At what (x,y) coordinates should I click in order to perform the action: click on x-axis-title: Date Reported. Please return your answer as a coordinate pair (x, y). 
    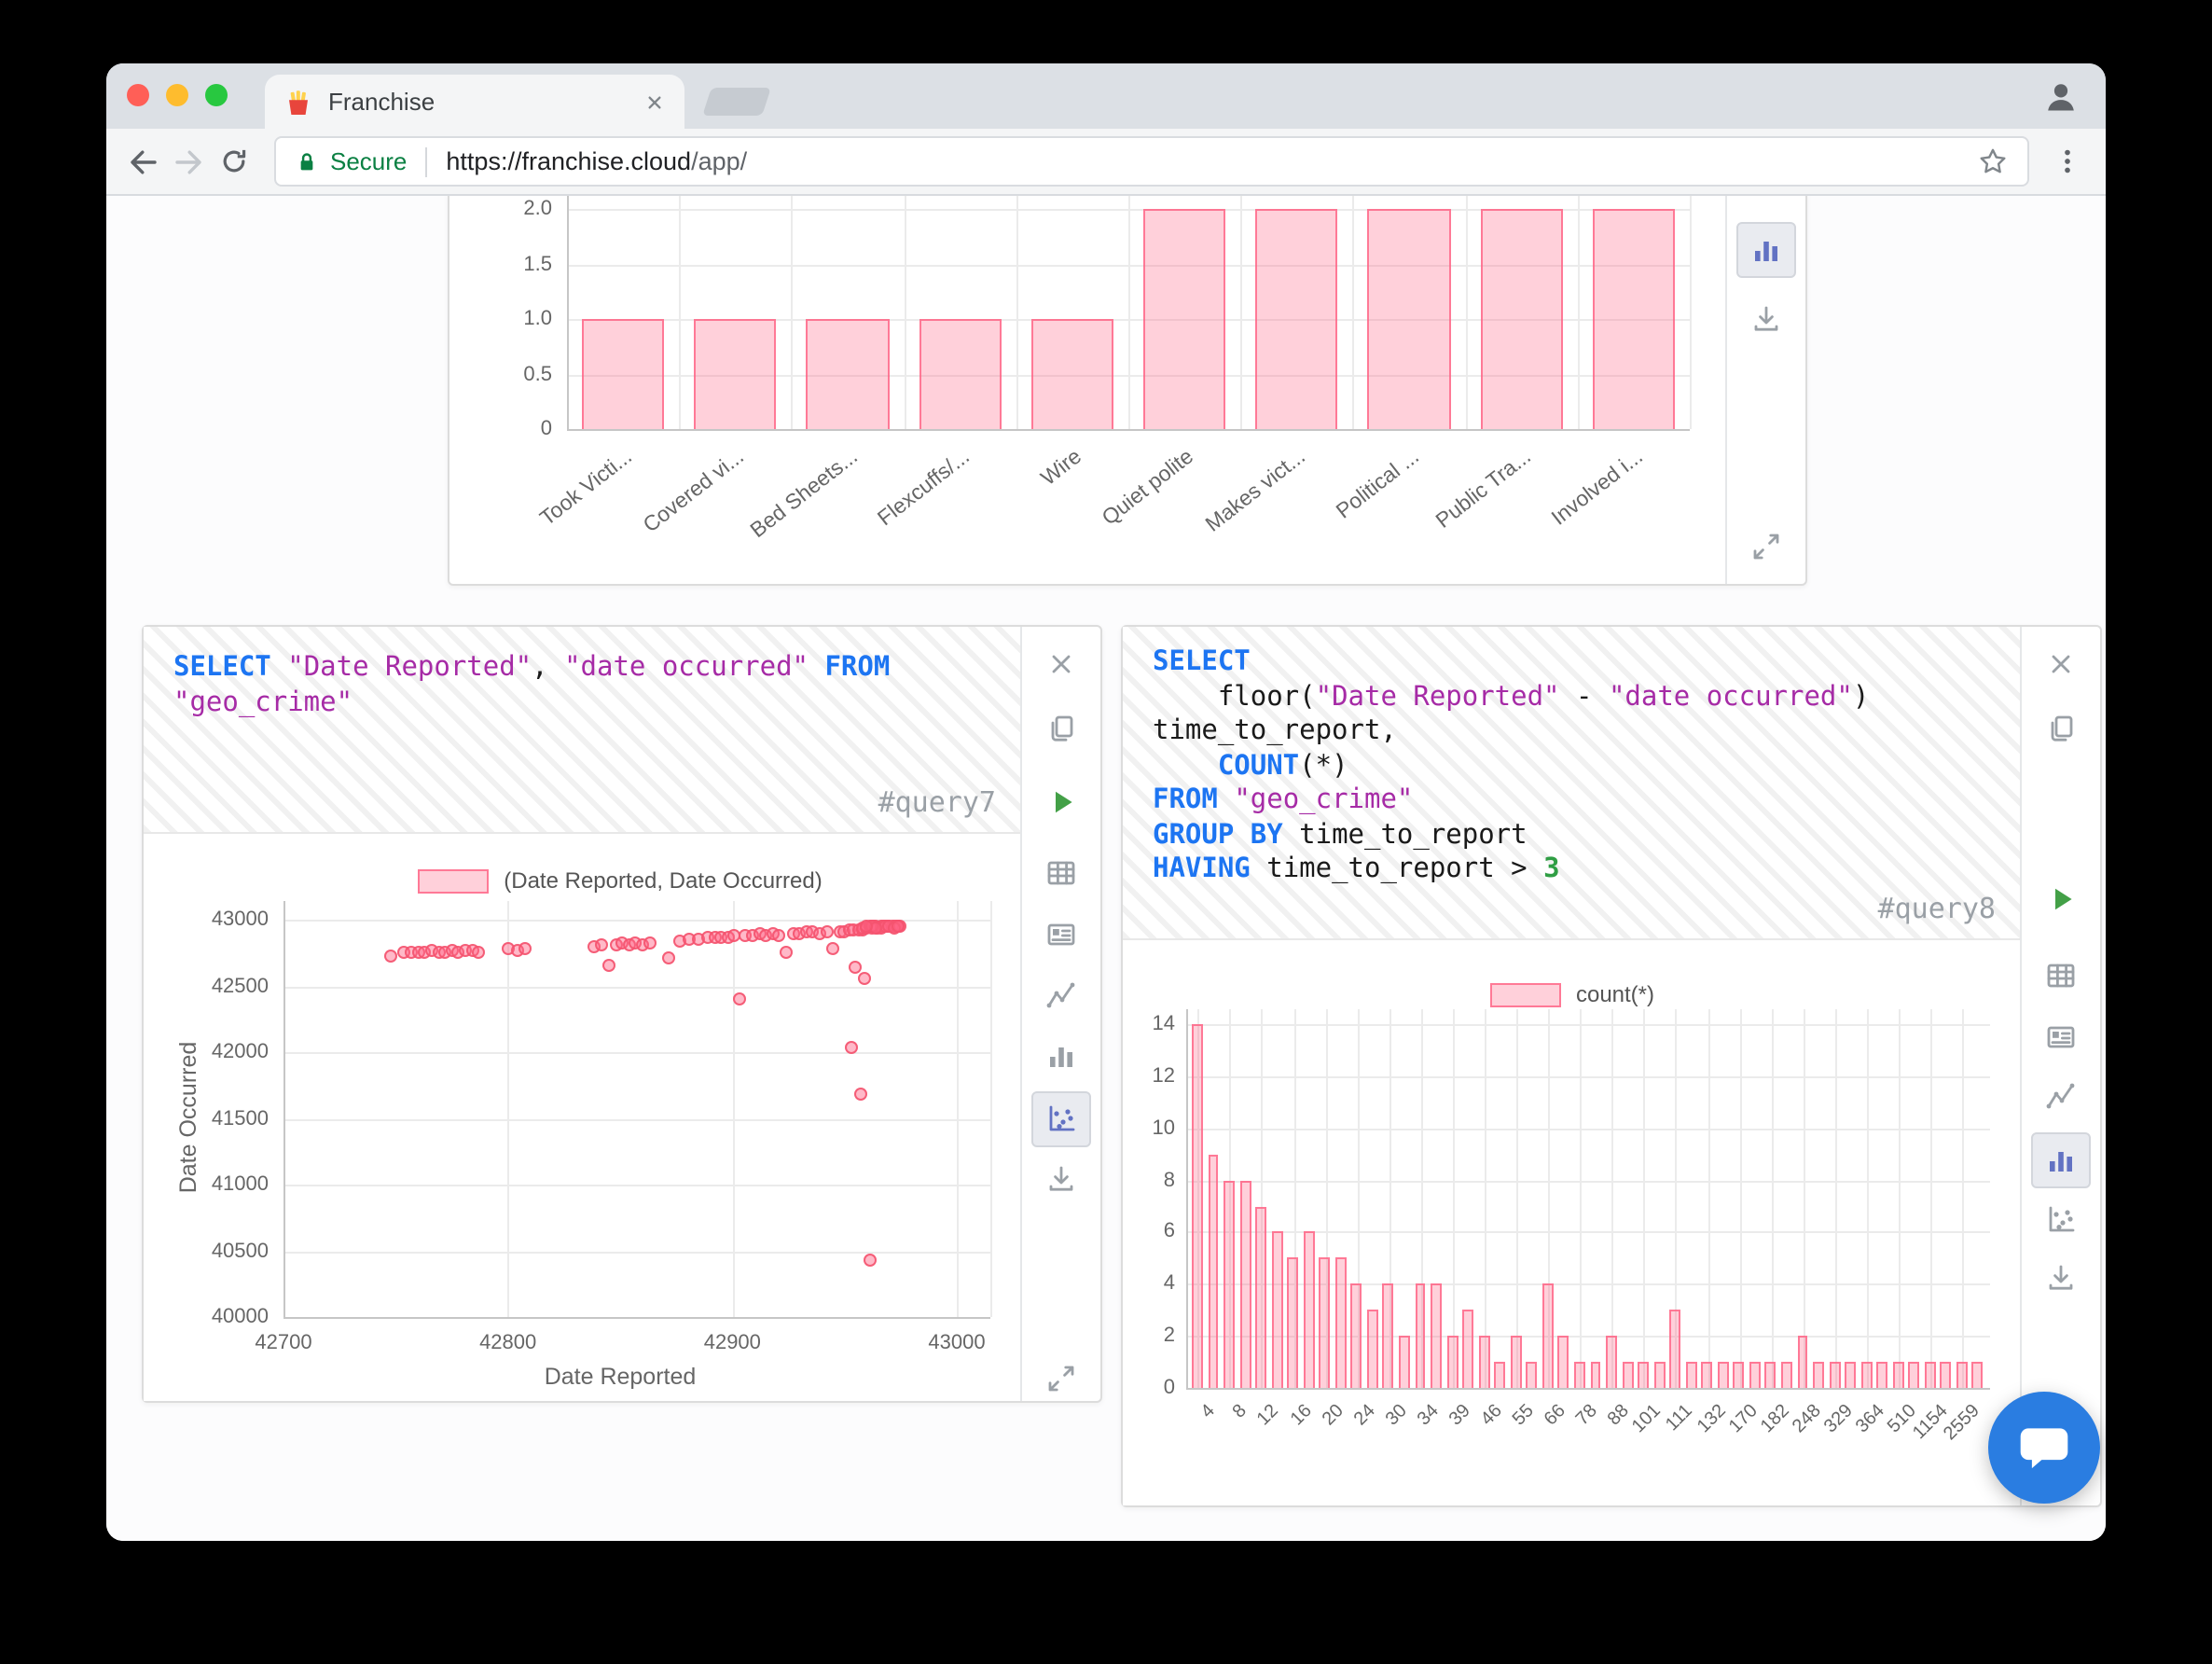
    Looking at the image, I should click on (621, 1377).